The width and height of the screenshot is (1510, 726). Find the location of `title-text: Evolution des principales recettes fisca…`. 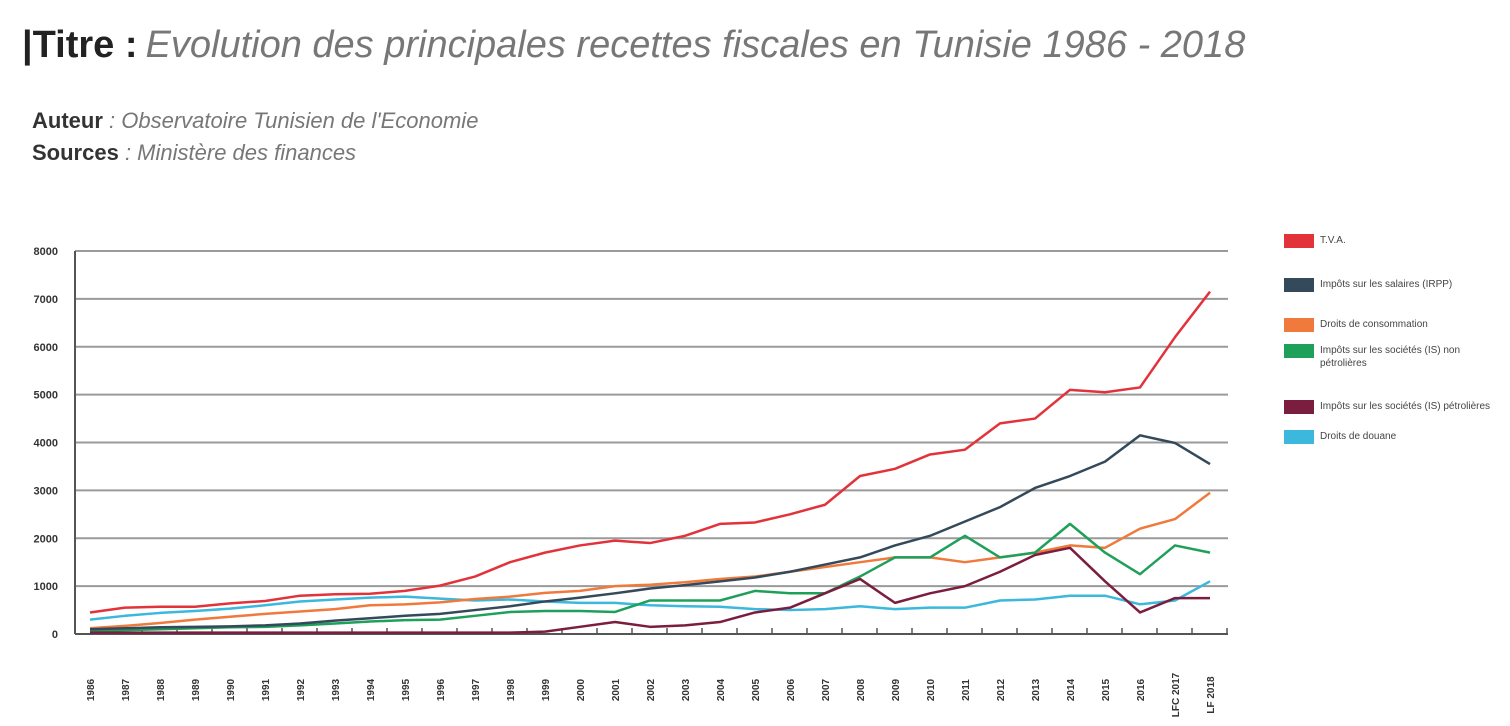

title-text: Evolution des principales recettes fisca… is located at coordinates (695, 45).